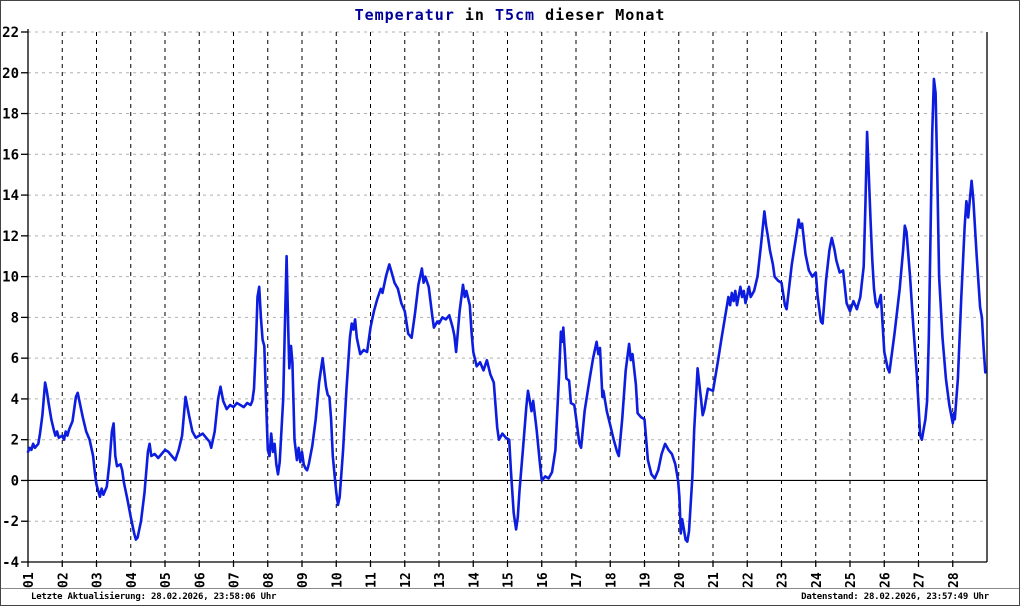 The width and height of the screenshot is (1020, 606). What do you see at coordinates (515, 15) in the screenshot?
I see `title-sensor-label: T5cm` at bounding box center [515, 15].